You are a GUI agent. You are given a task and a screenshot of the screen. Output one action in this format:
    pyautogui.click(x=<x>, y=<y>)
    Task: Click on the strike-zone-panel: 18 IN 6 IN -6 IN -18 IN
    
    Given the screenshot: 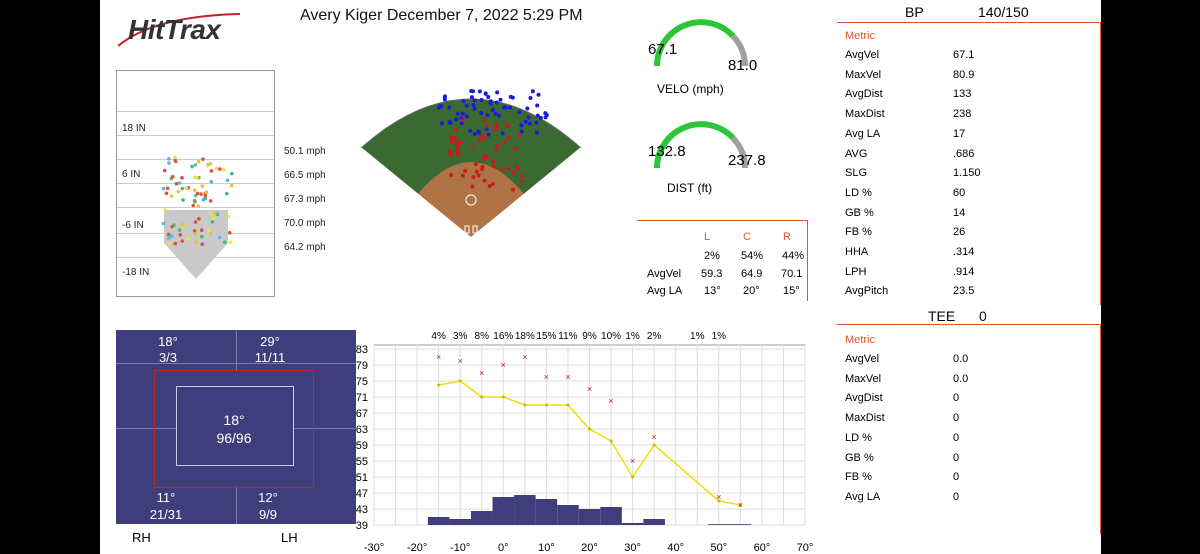 What is the action you would take?
    pyautogui.click(x=195, y=183)
    